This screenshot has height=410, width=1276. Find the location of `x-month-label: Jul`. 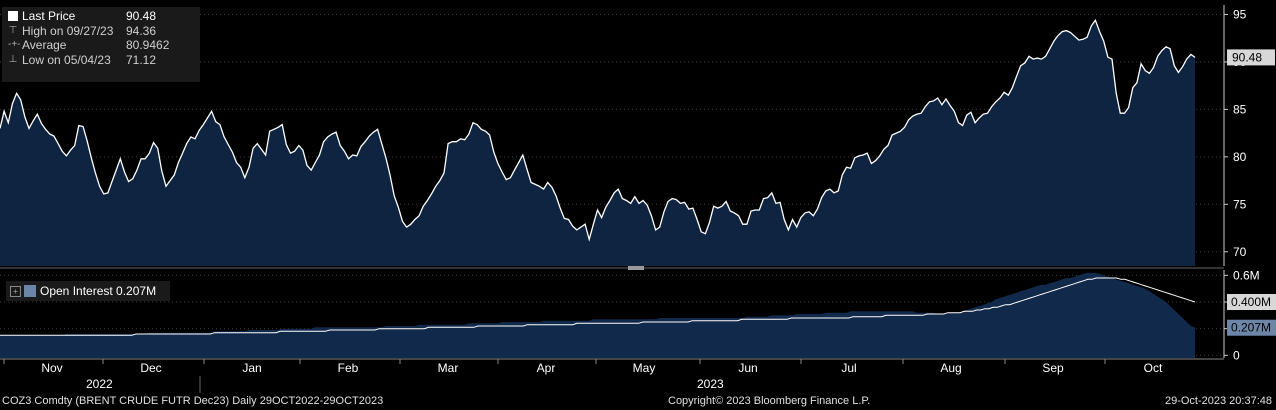

x-month-label: Jul is located at coordinates (848, 368).